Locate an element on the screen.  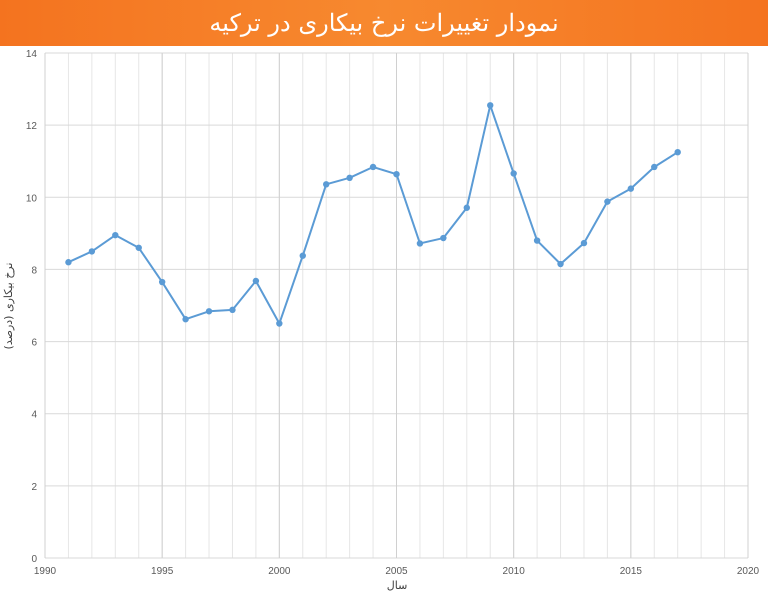
y-tick-label: 14 is located at coordinates (32, 54).